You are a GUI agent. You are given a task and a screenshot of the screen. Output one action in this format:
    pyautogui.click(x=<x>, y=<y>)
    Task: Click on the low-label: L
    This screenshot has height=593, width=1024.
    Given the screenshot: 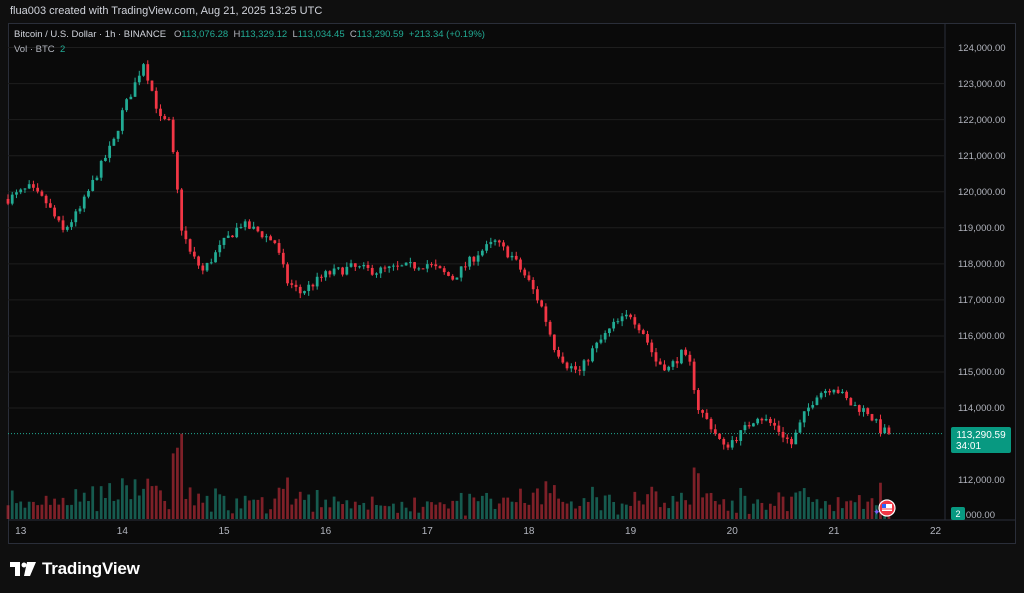 What is the action you would take?
    pyautogui.click(x=295, y=34)
    